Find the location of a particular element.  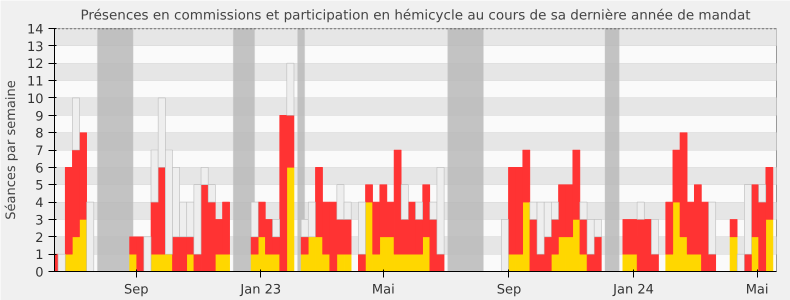

y-tick-label: 1 is located at coordinates (39, 256).